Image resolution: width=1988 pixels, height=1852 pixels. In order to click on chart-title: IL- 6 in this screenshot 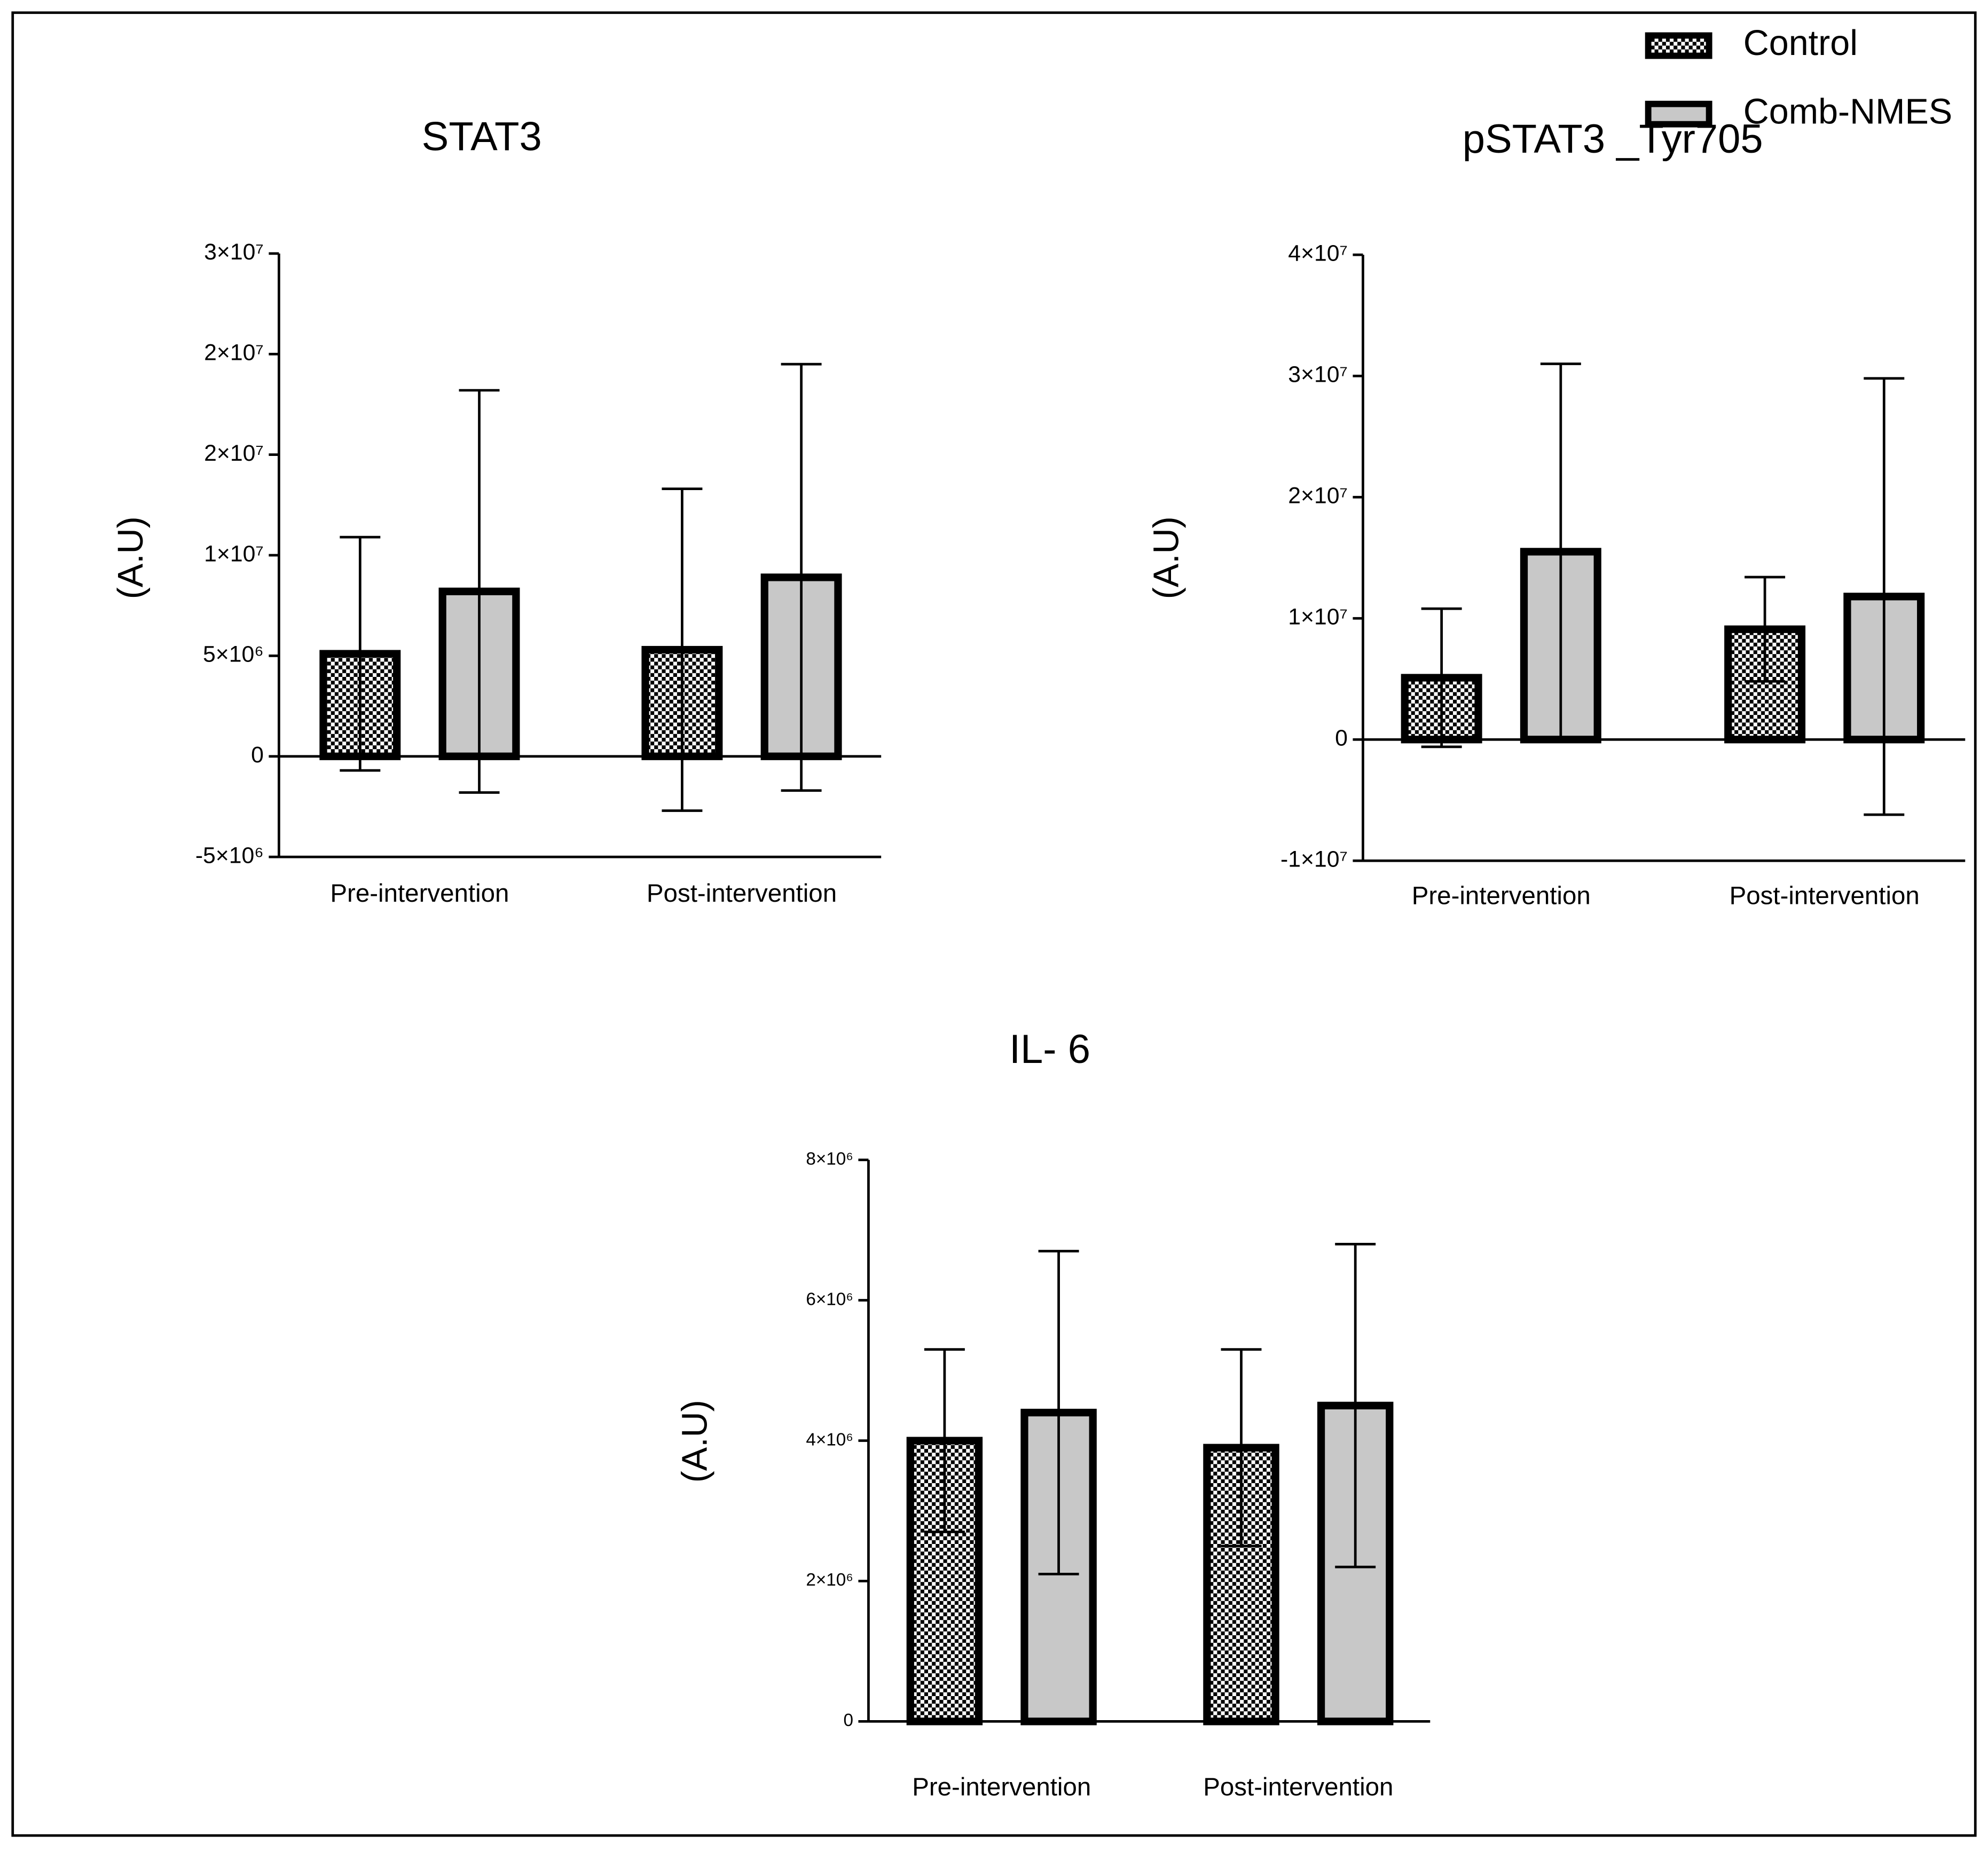, I will do `click(1049, 1049)`.